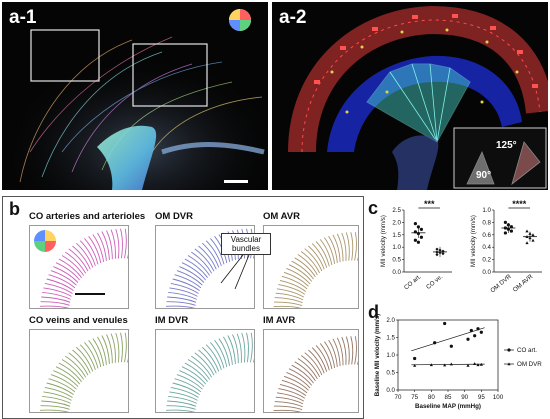 Image resolution: width=550 pixels, height=419 pixels. I want to click on thumb-title: OM DVR, so click(174, 216).